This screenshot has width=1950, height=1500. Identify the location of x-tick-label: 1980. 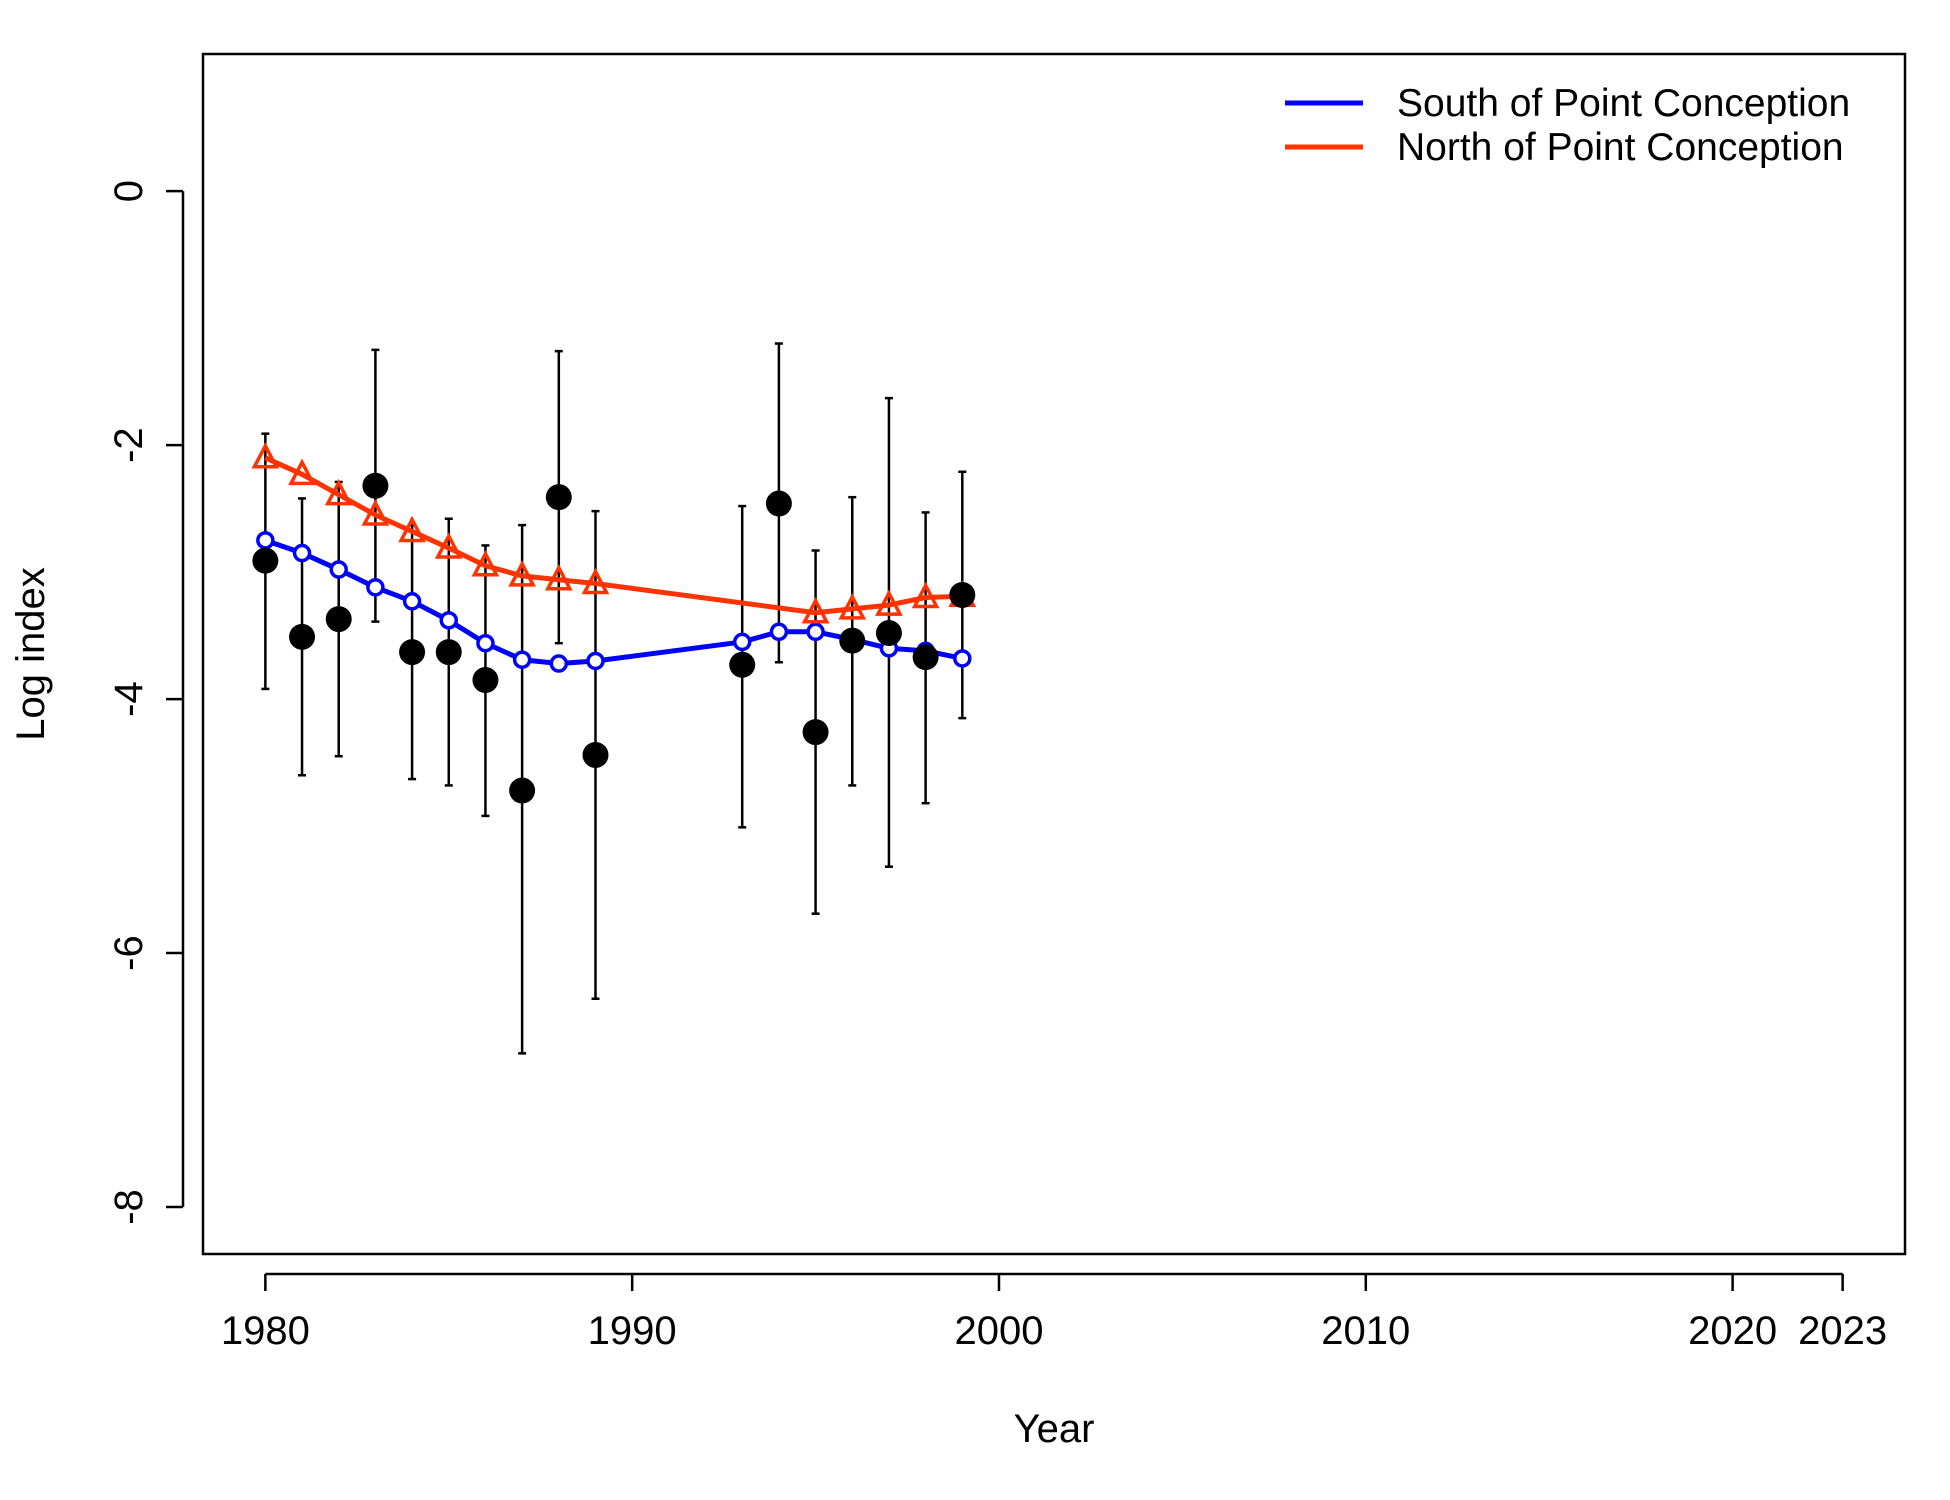
(265, 1331).